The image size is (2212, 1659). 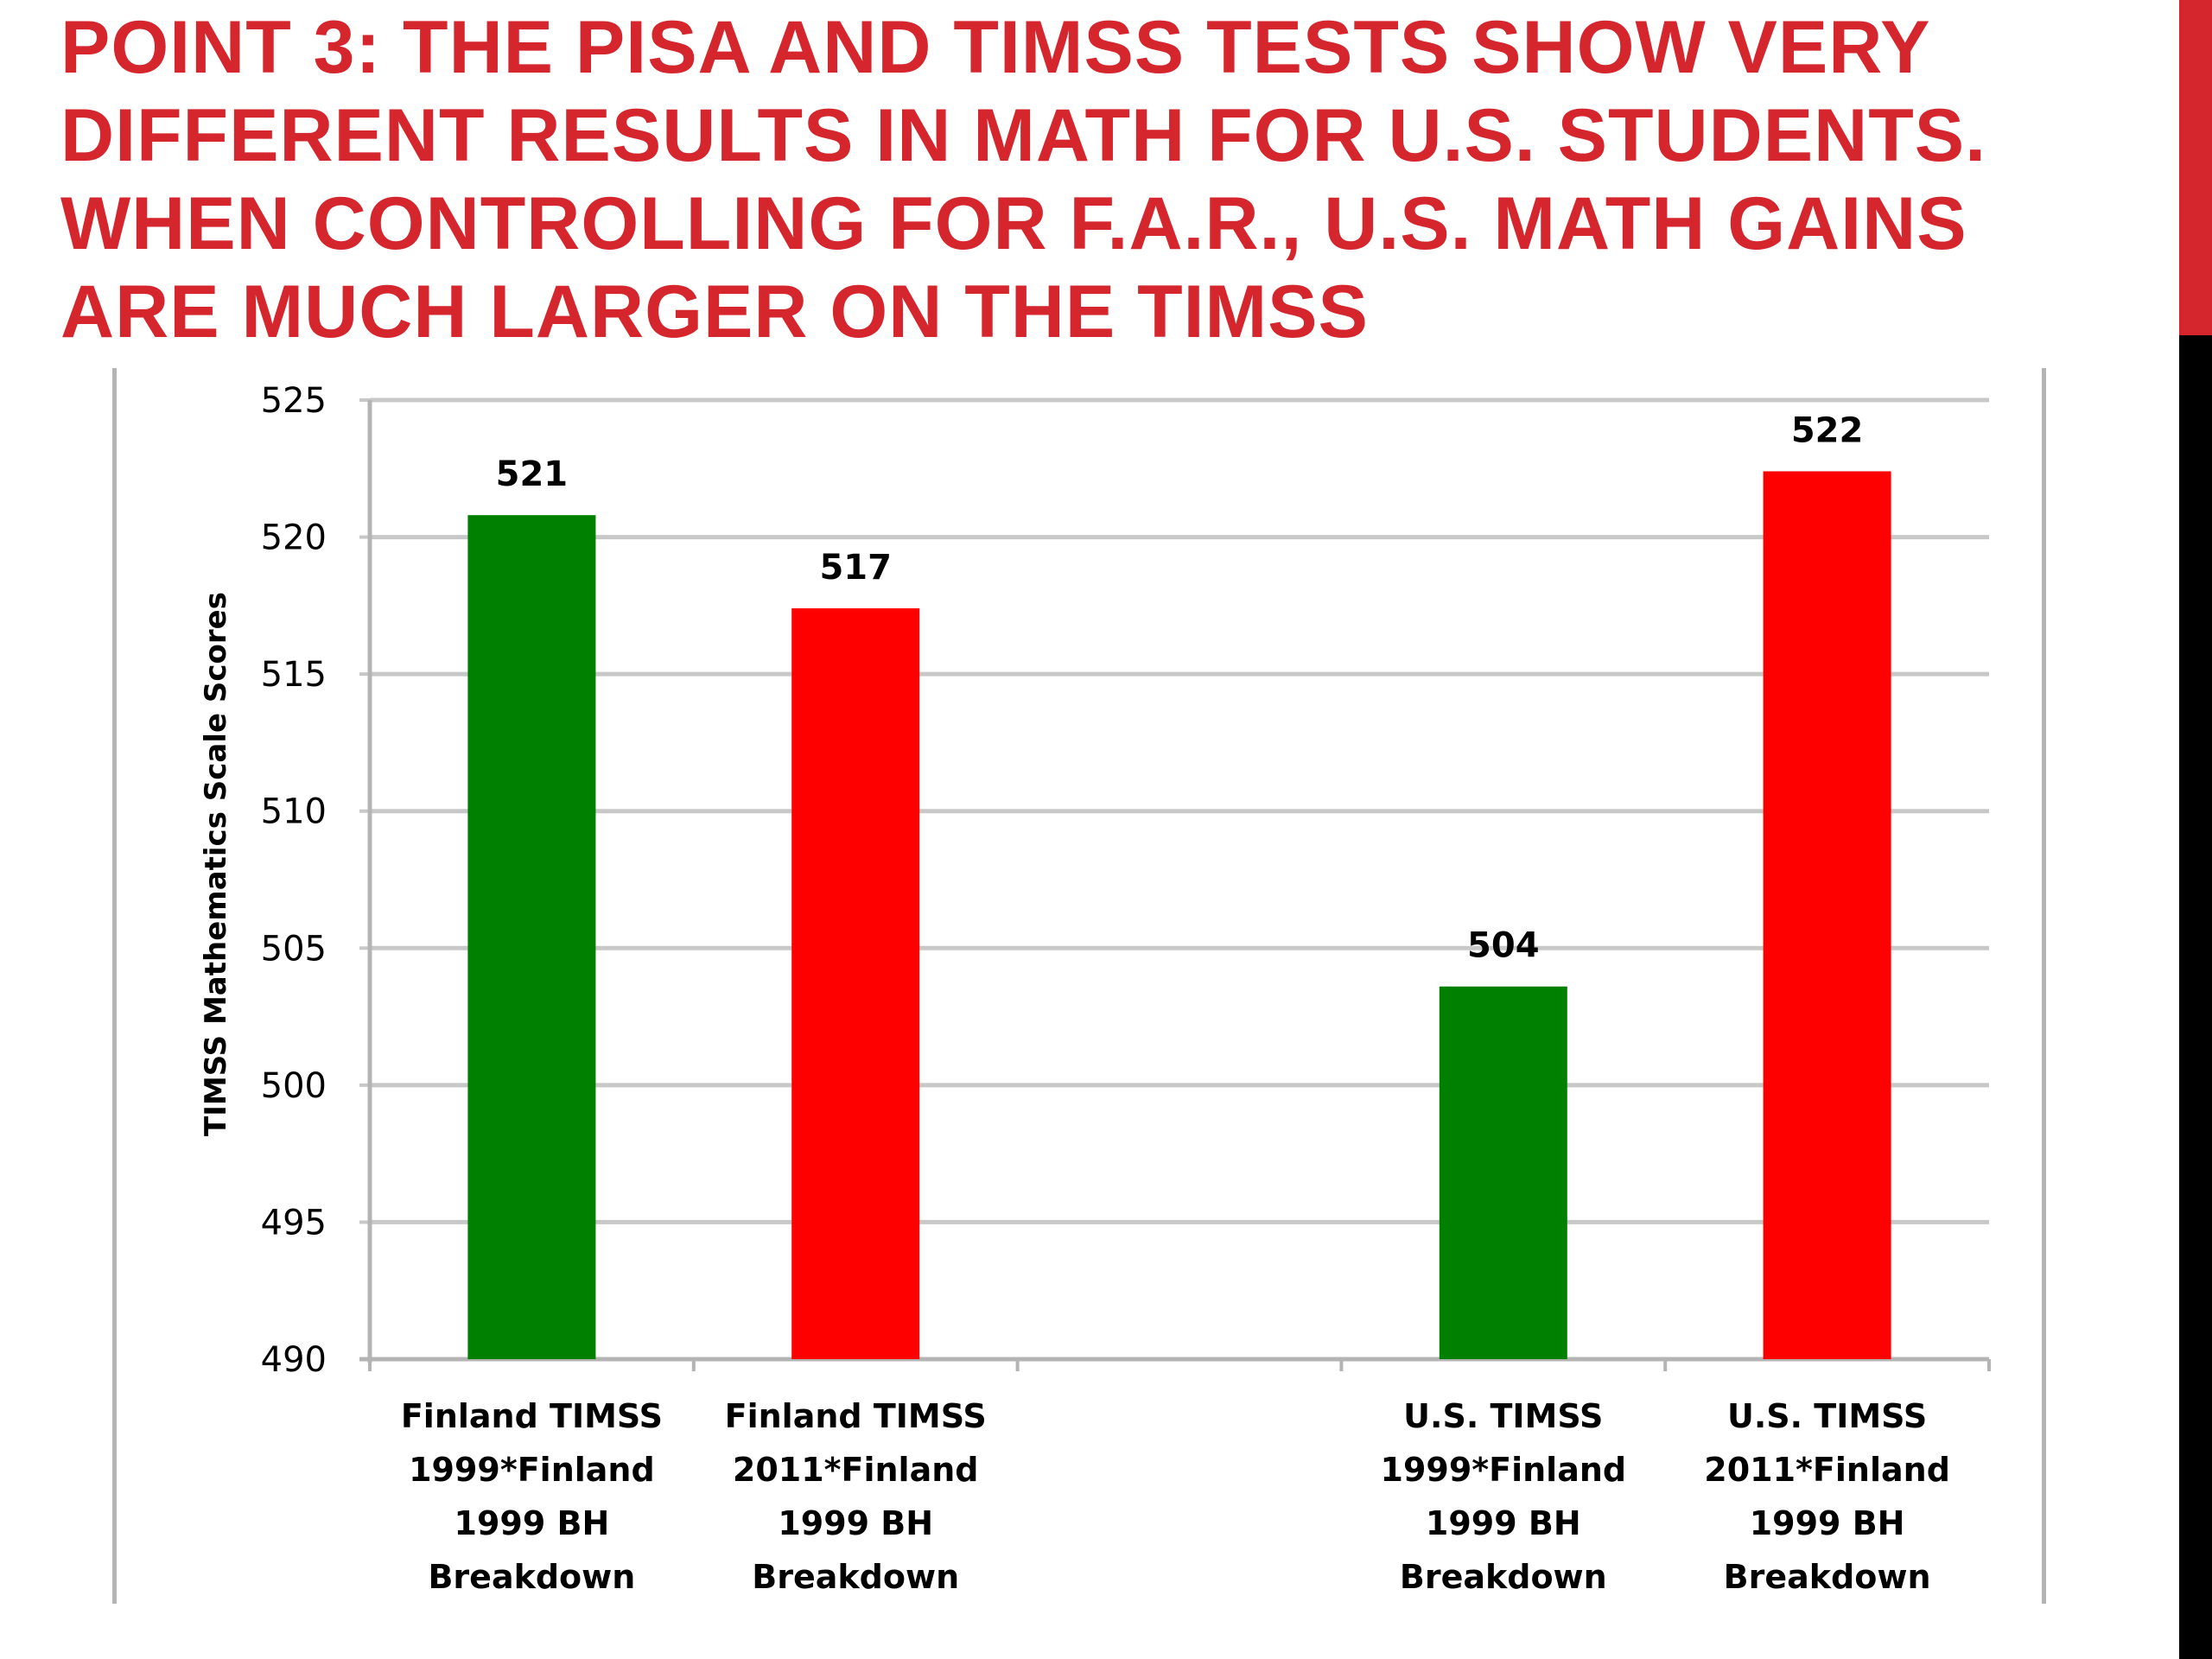 I want to click on slide-title-line-4: are much larger on the TIMSS, so click(x=714, y=311).